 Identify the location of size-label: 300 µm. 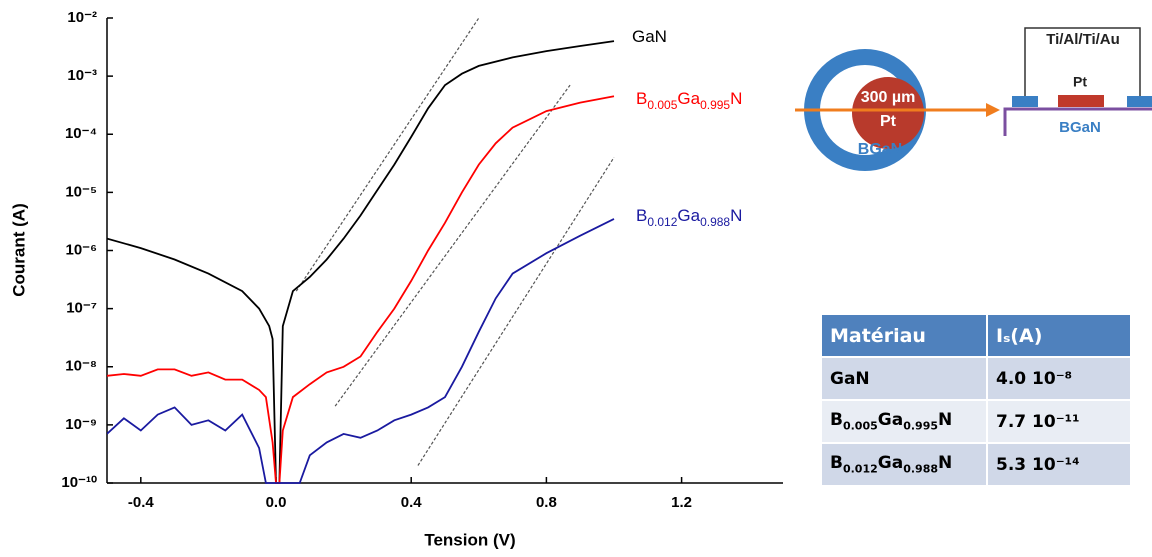
(888, 97).